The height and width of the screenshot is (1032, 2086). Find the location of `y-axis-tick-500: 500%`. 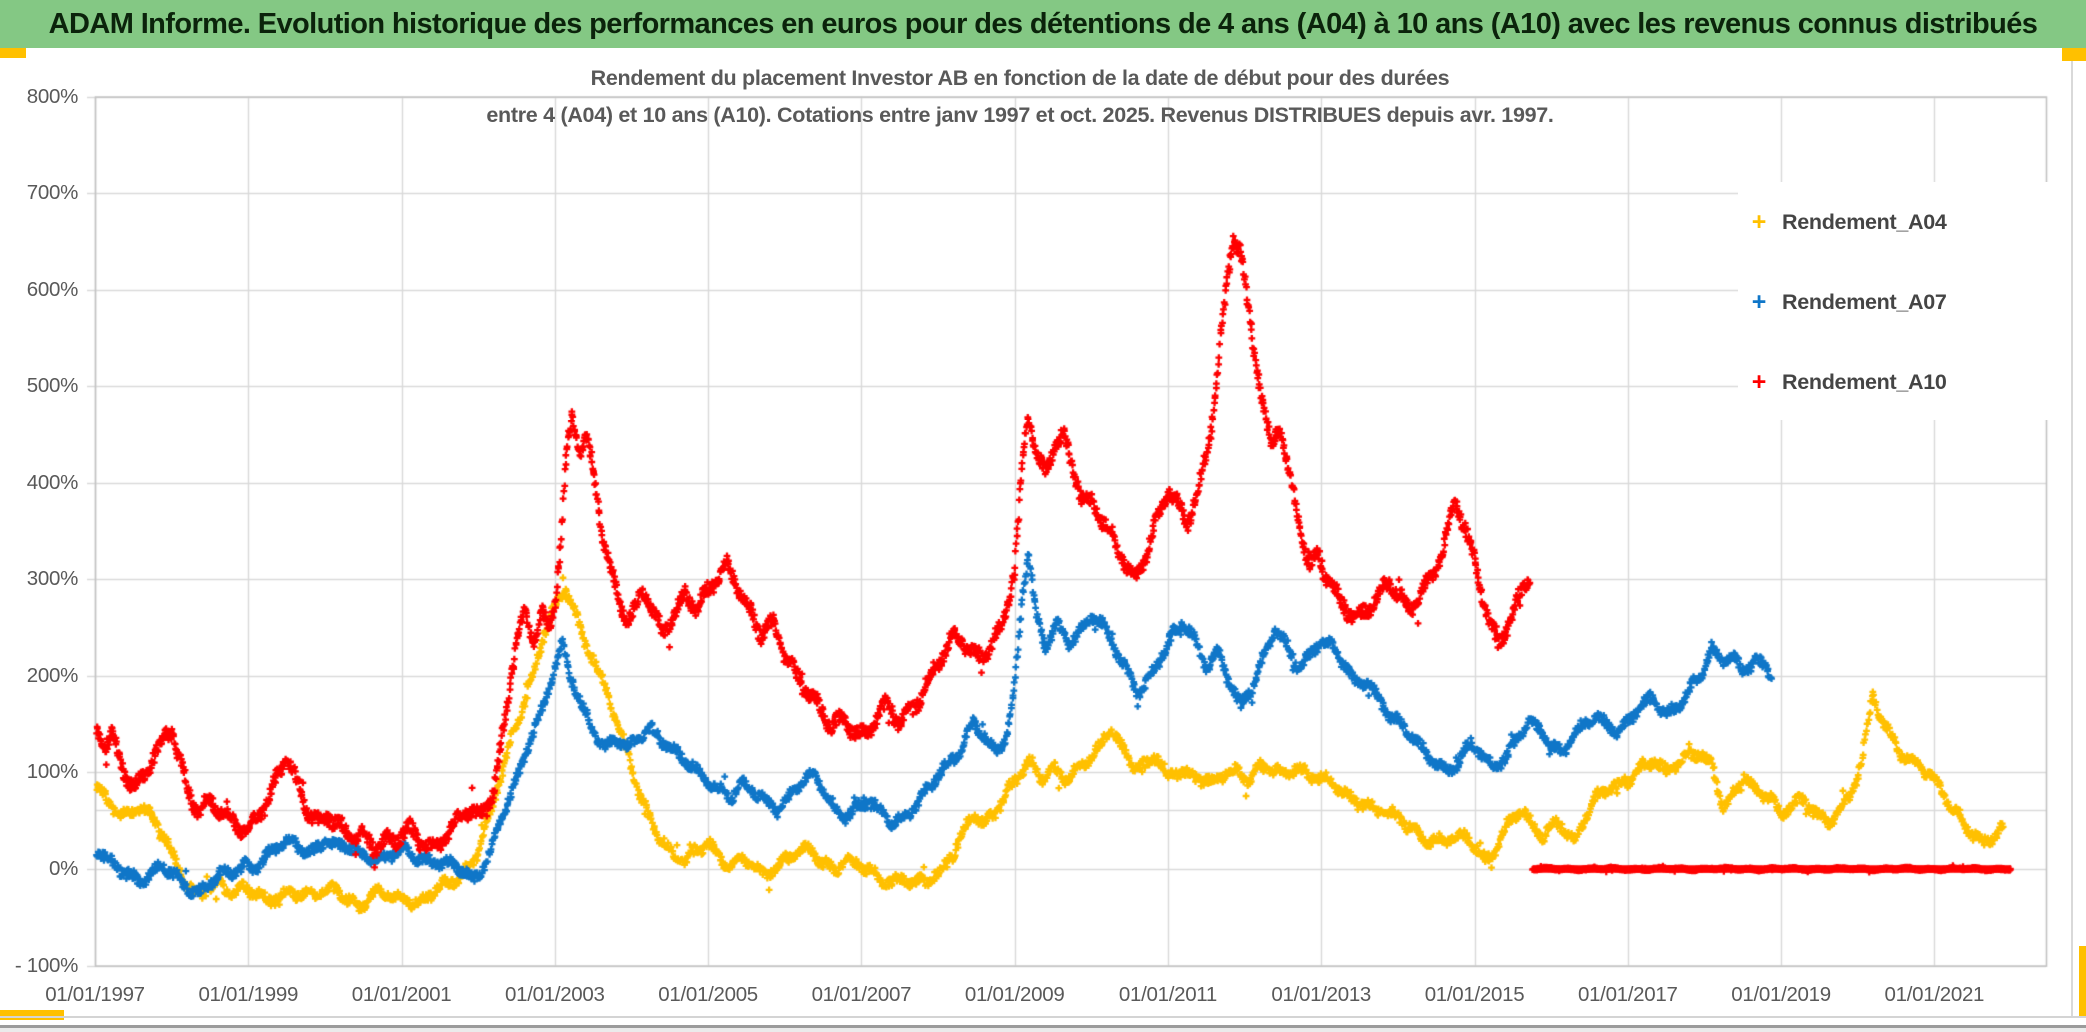

y-axis-tick-500: 500% is located at coordinates (52, 386).